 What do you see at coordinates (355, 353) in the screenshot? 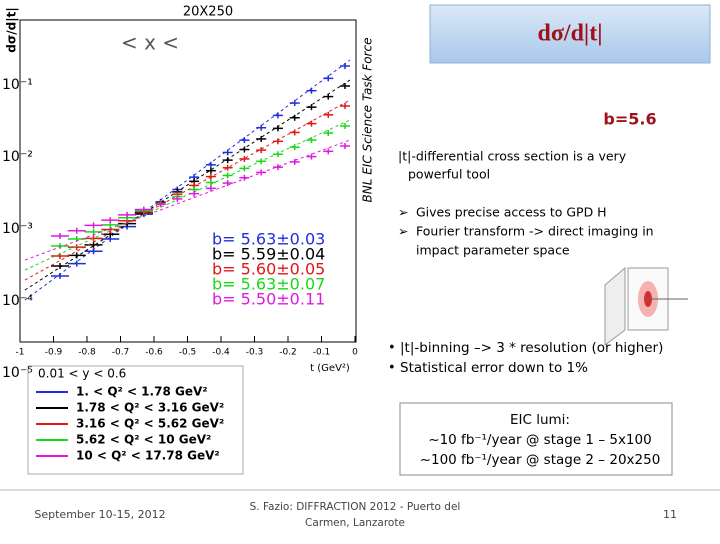
I see `x-tick-label: 0` at bounding box center [355, 353].